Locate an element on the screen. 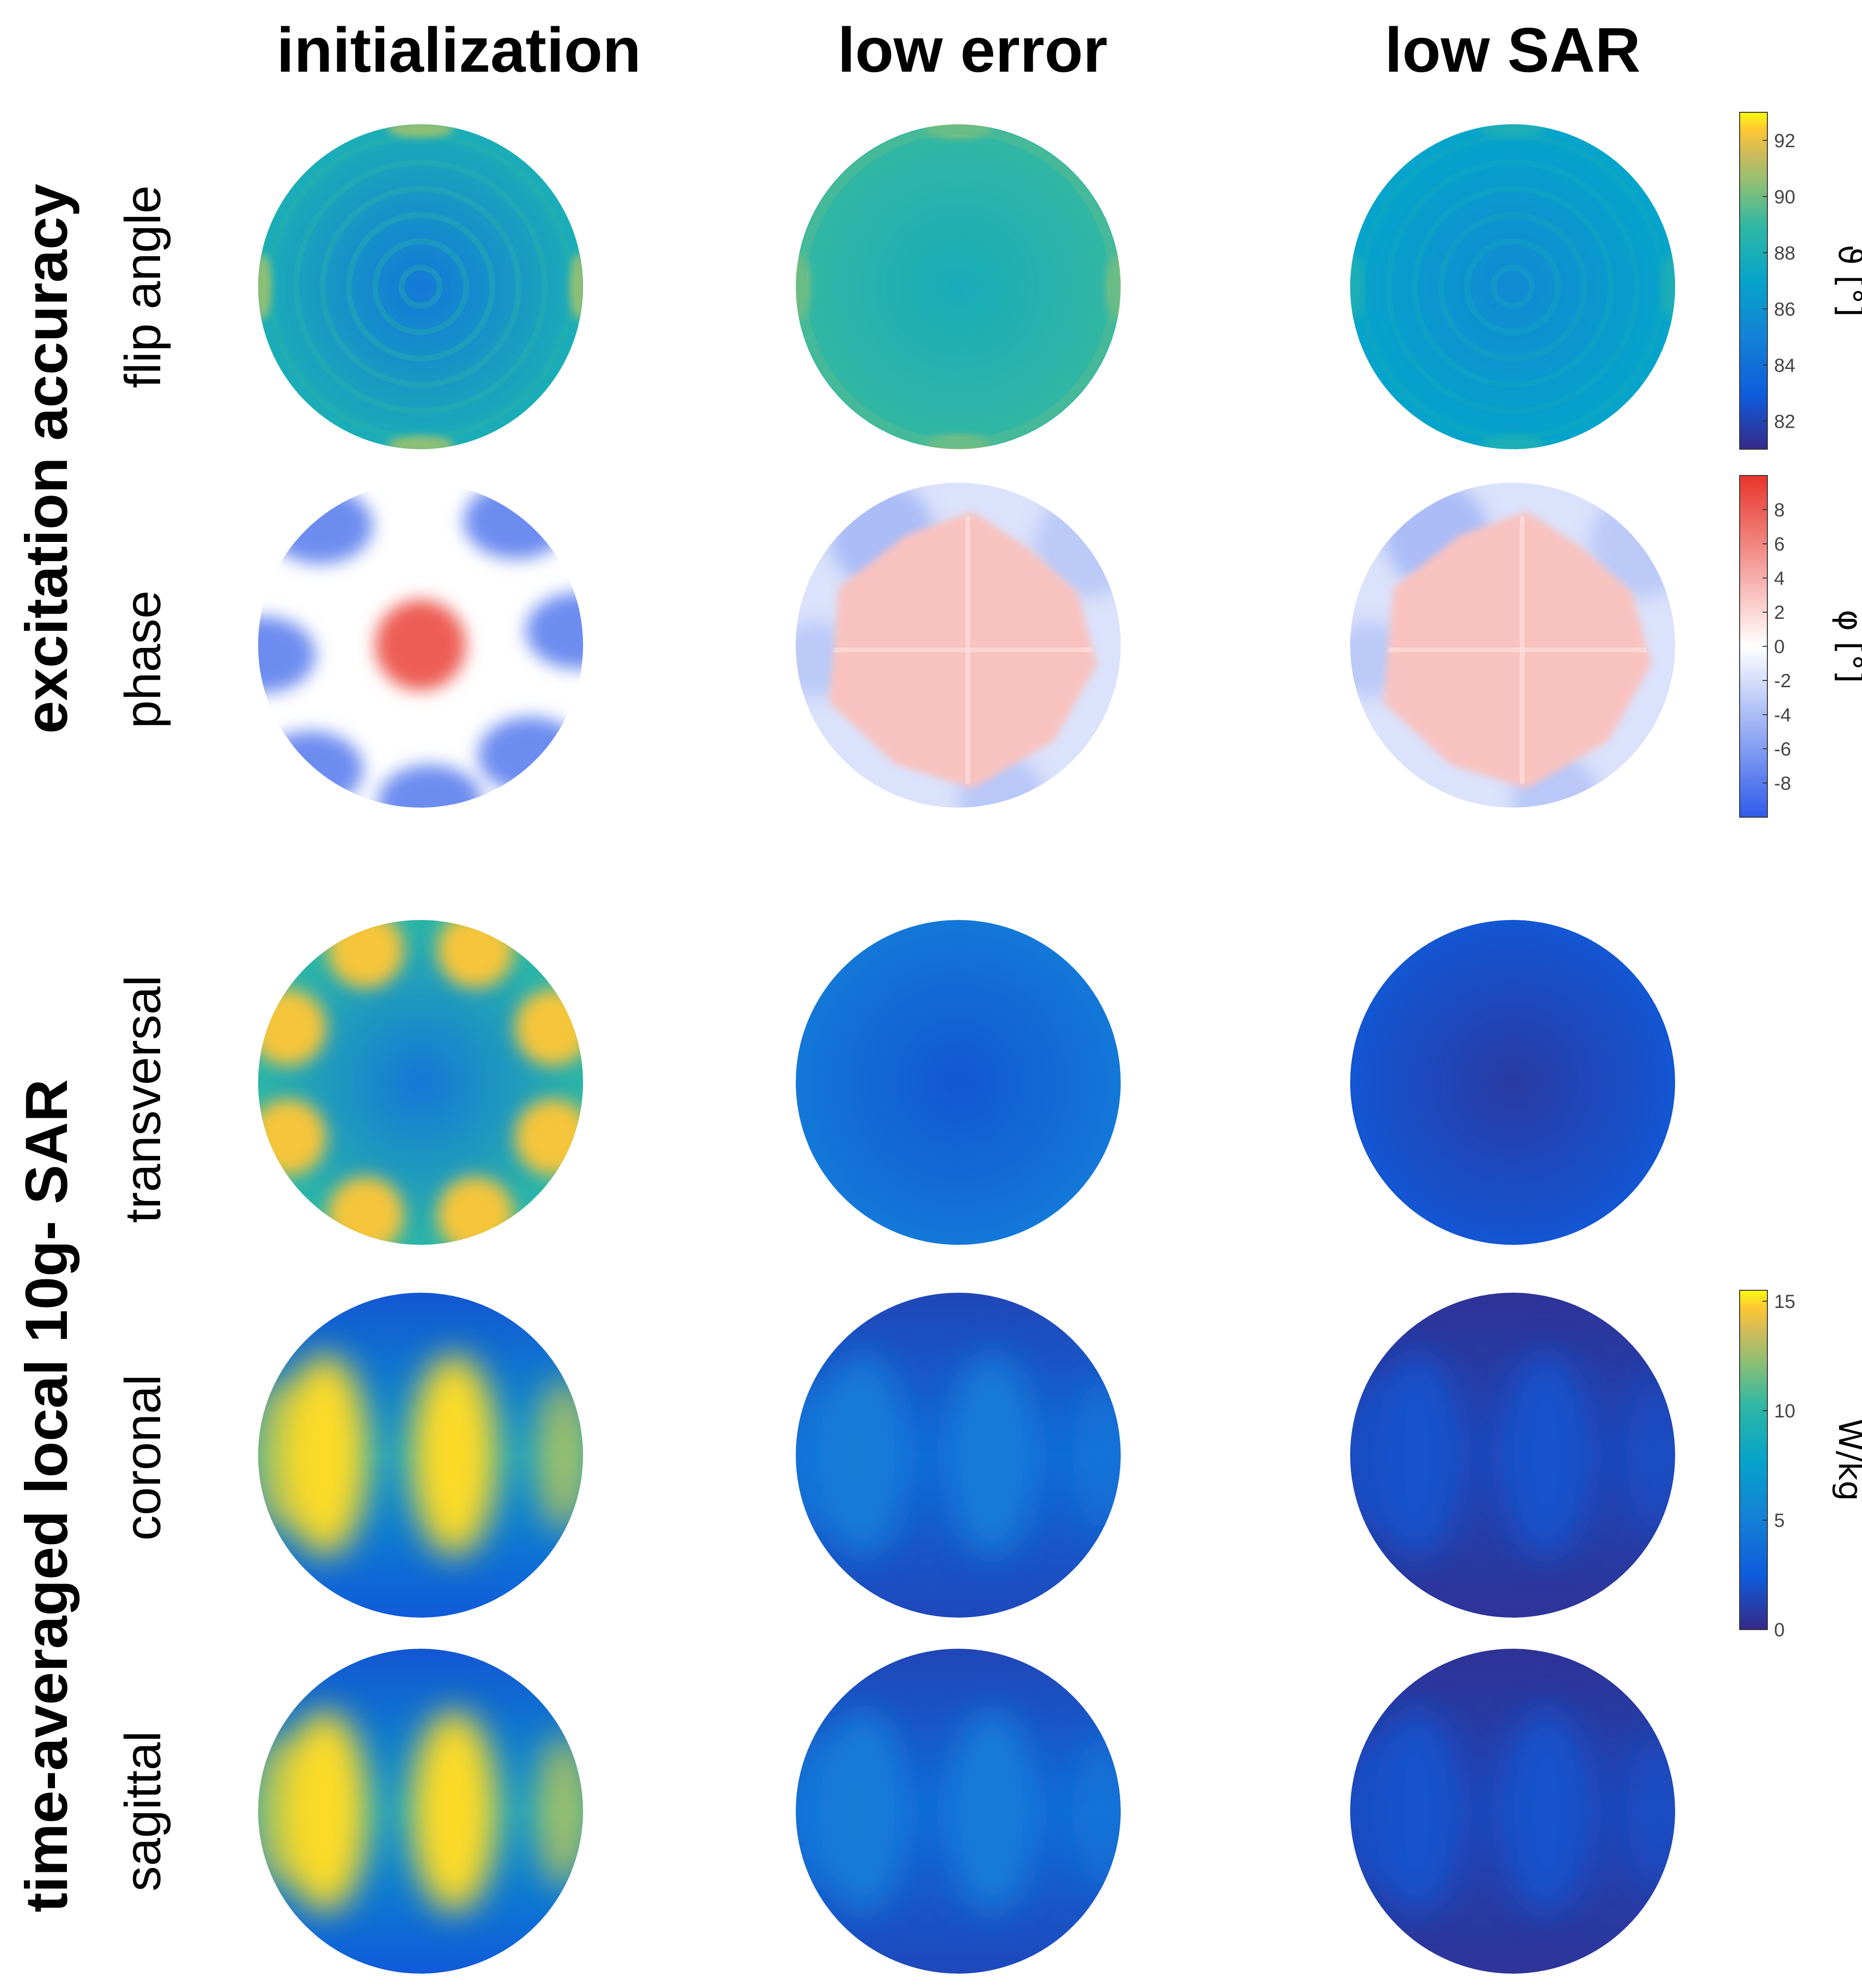 This screenshot has width=1862, height=1988. heatmap-panel-transversal-low-error is located at coordinates (958, 1082).